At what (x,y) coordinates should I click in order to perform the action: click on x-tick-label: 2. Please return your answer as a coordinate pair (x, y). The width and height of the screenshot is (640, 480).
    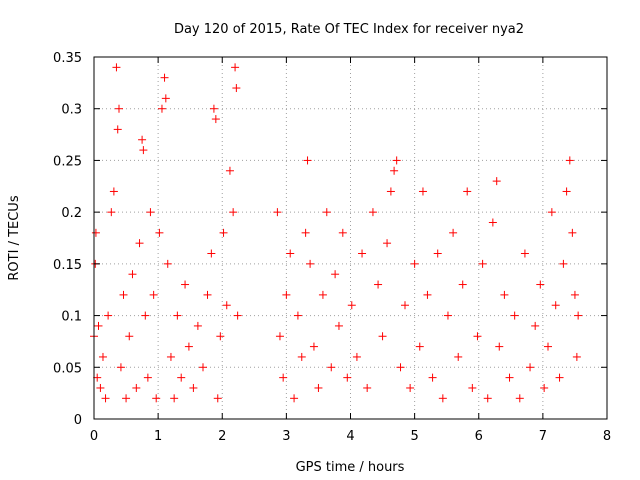
    Looking at the image, I should click on (222, 436).